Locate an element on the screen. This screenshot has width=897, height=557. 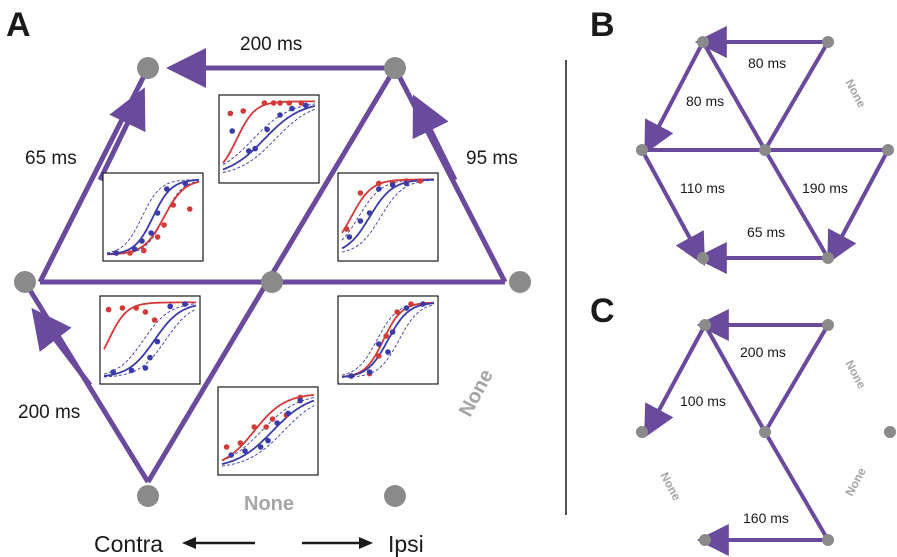
red-fit-line is located at coordinates (153, 218).